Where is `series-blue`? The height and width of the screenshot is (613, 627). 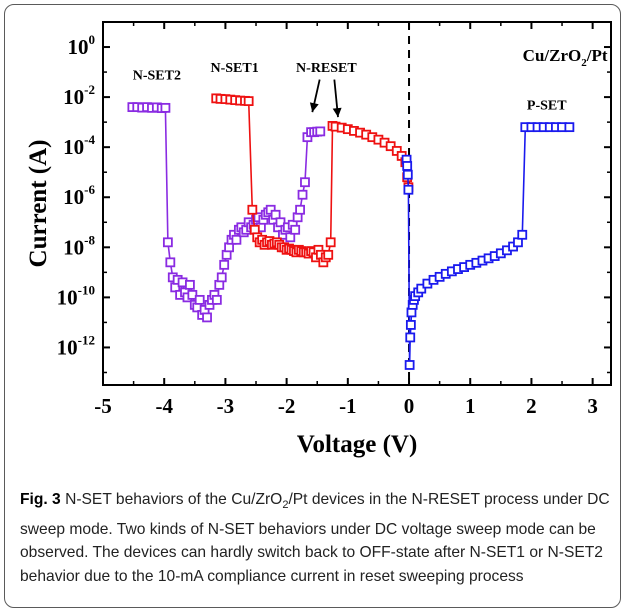
series-blue is located at coordinates (488, 246).